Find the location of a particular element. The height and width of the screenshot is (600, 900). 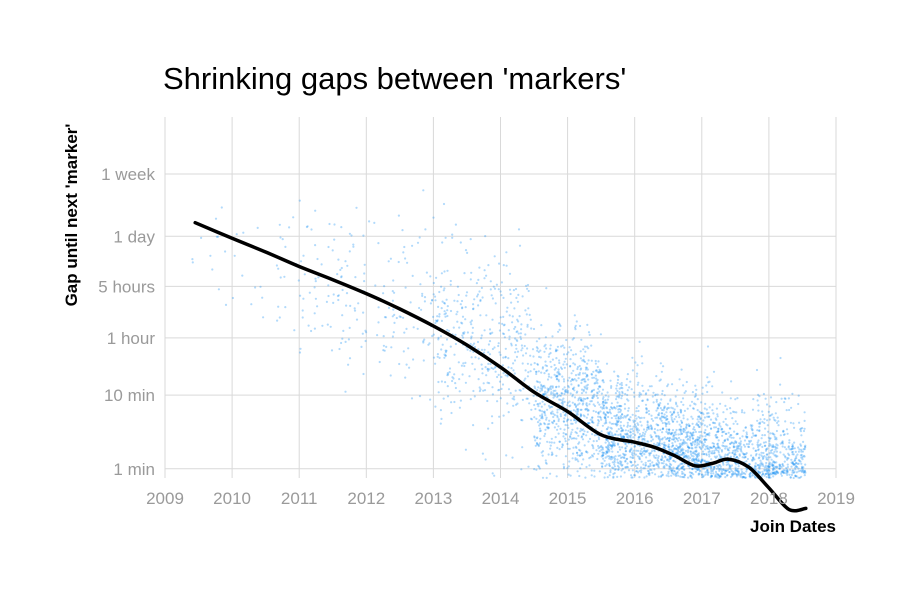

y-tick-label: 1 min is located at coordinates (134, 469).